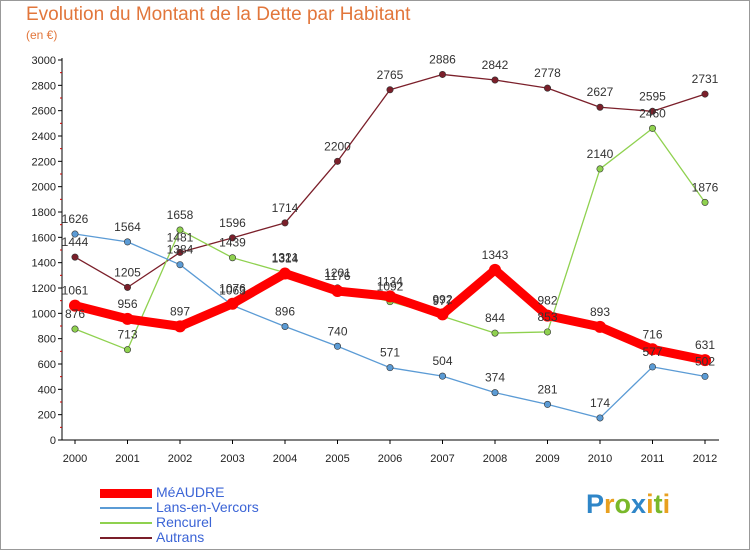  Describe the element at coordinates (609, 504) in the screenshot. I see `logo-letter: r` at that location.